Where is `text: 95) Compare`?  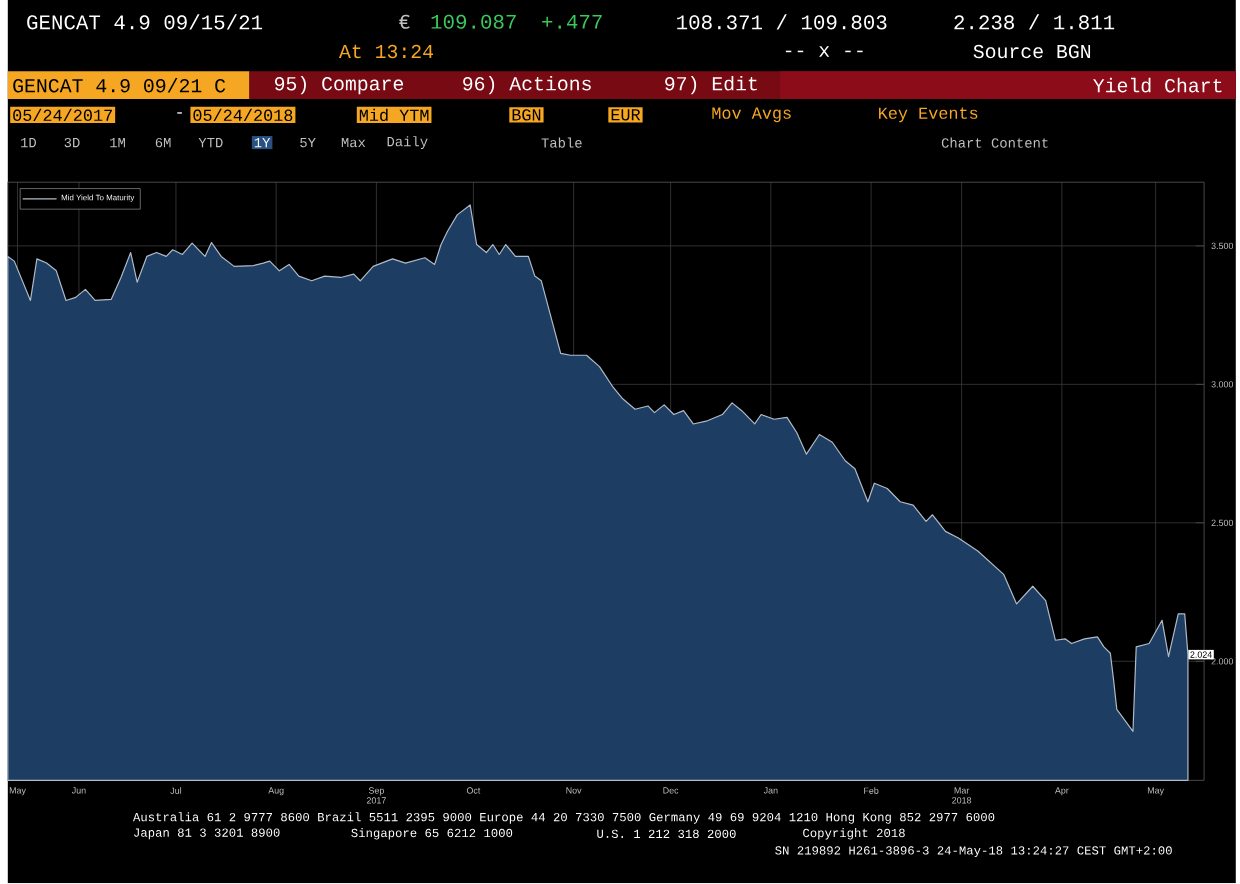 text: 95) Compare is located at coordinates (339, 85).